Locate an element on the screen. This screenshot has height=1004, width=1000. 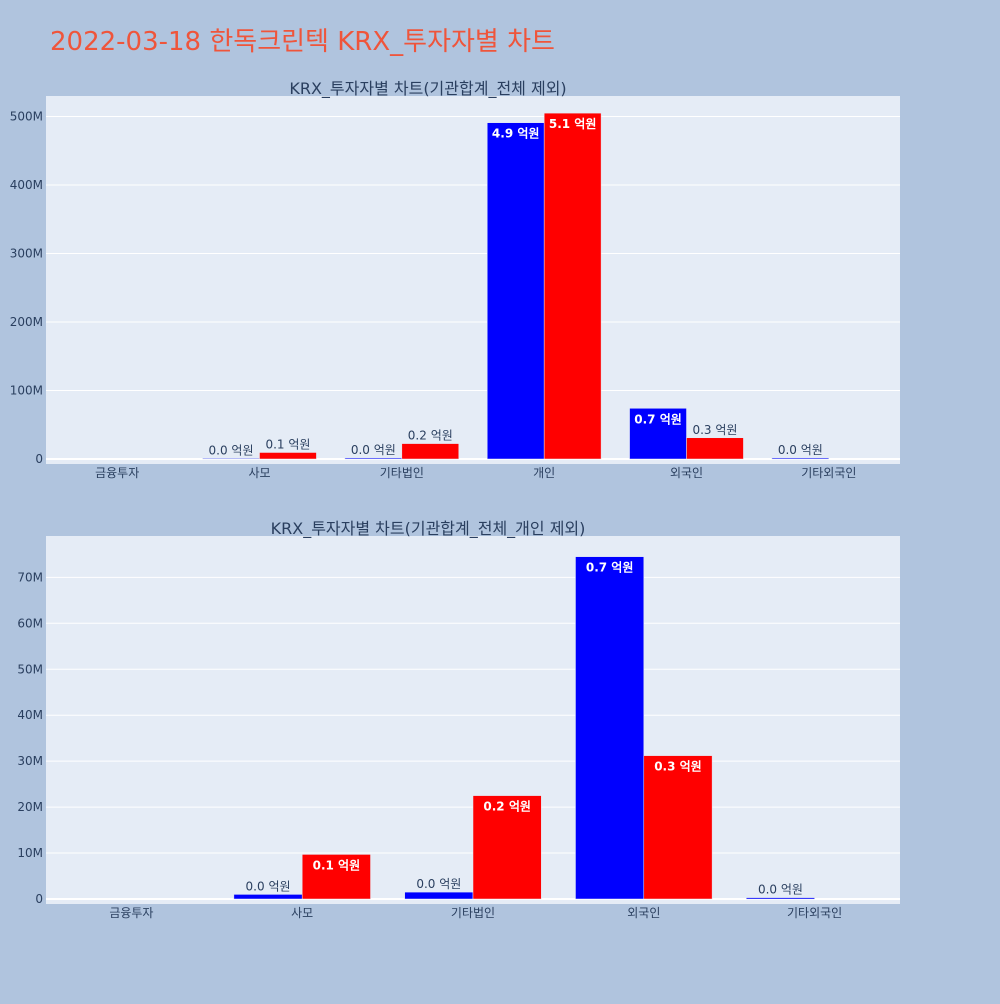
y-tick-label: 70M is located at coordinates (30, 577).